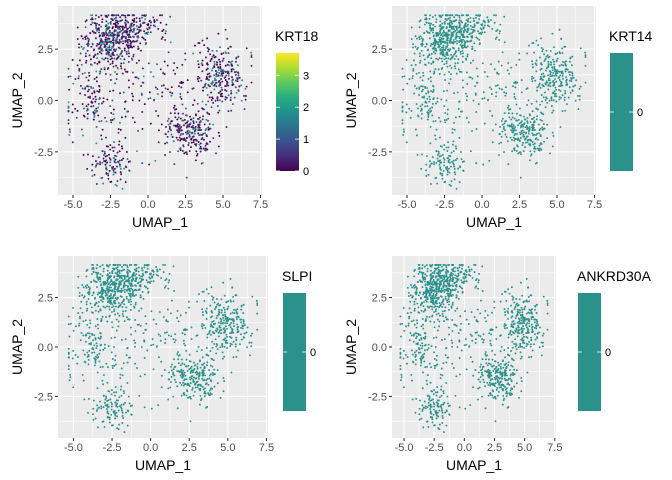 The height and width of the screenshot is (480, 672). I want to click on y-axis-title: UMAP_2, so click(17, 100).